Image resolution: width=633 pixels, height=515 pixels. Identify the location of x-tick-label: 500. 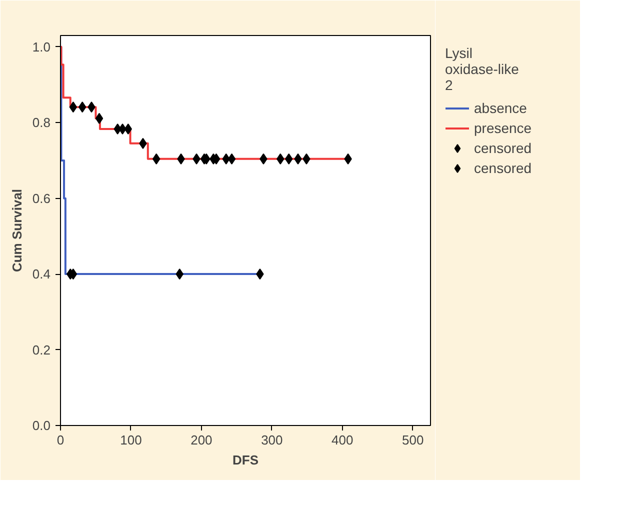
(413, 440).